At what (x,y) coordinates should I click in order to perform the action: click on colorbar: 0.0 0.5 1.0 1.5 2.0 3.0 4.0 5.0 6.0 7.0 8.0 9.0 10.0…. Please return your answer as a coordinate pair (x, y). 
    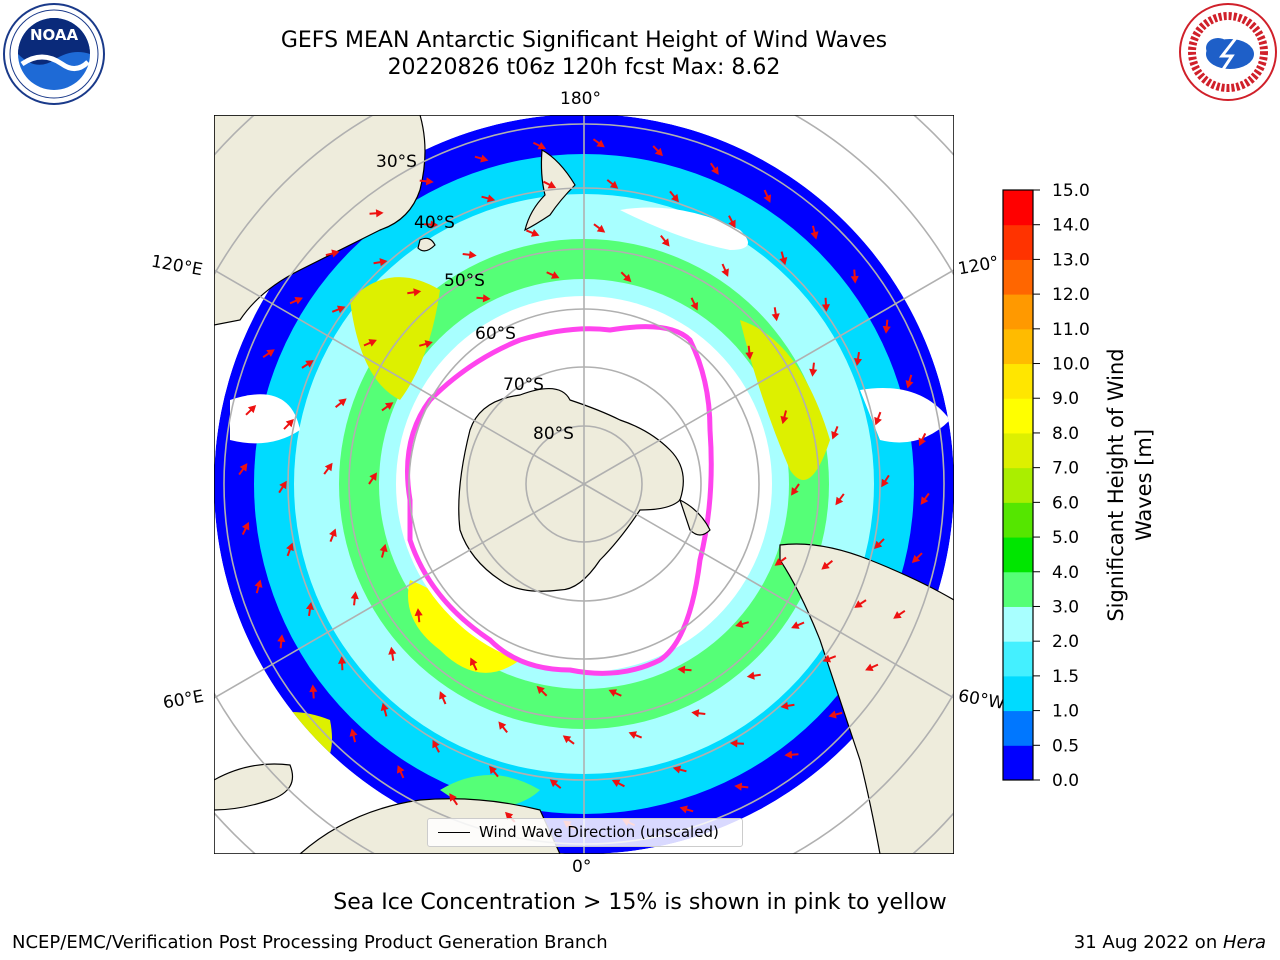
    Looking at the image, I should click on (1046, 485).